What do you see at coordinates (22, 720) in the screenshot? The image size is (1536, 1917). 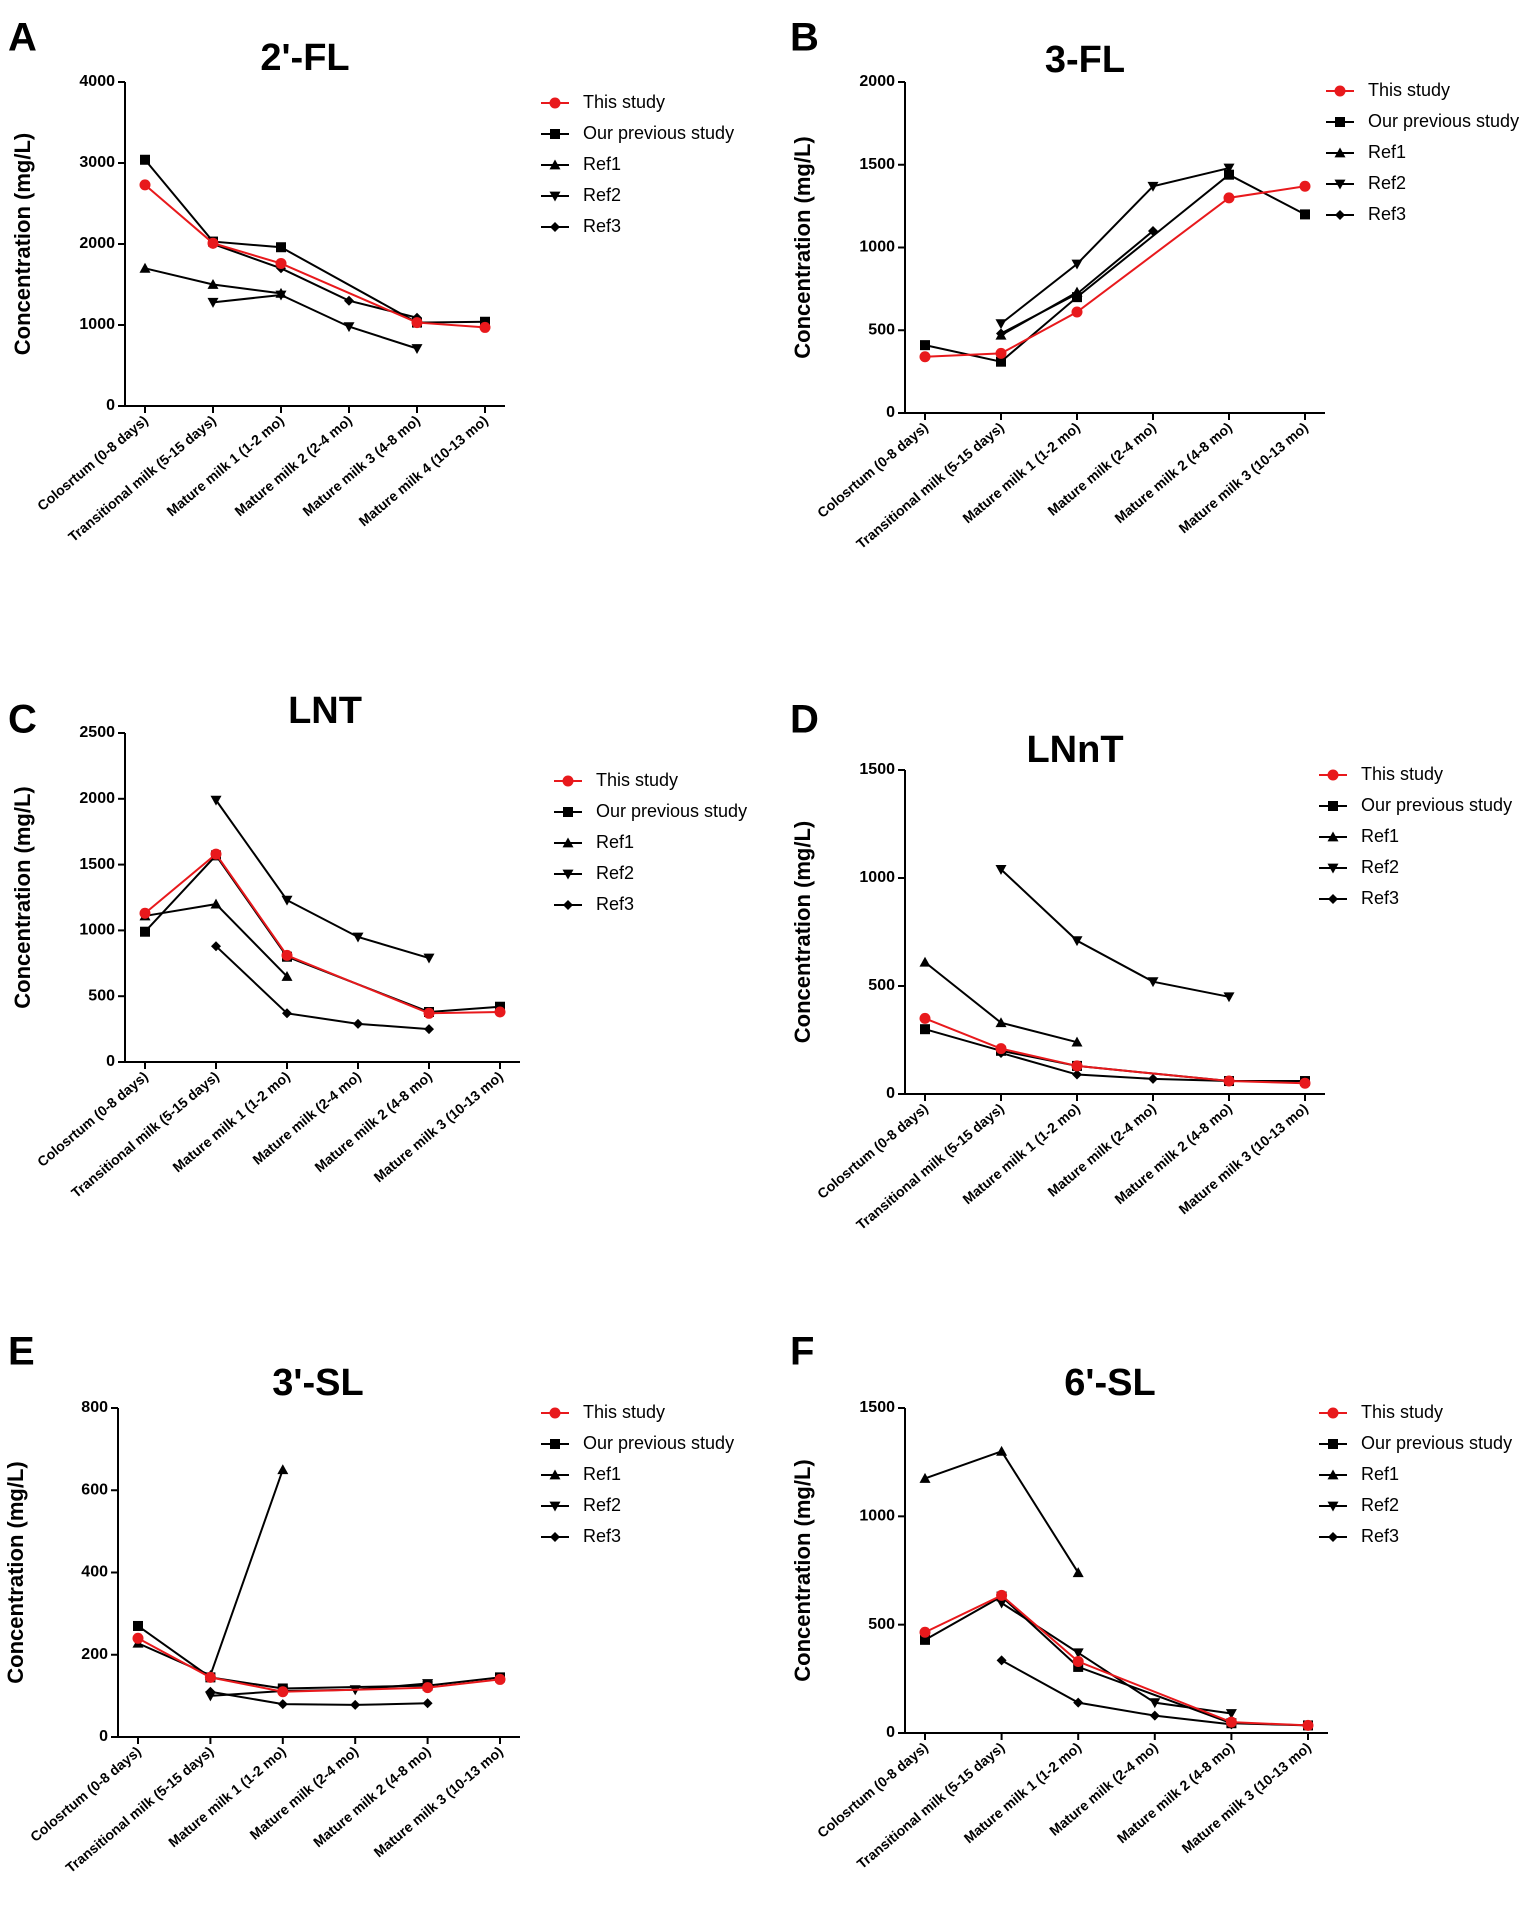 I see `panel-label: C` at bounding box center [22, 720].